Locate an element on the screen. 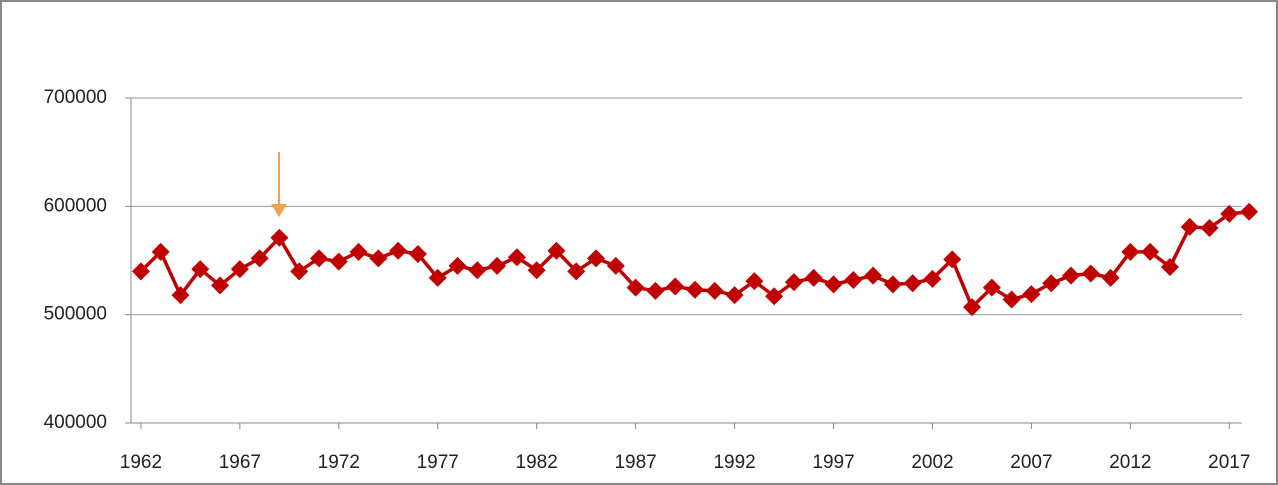 This screenshot has width=1278, height=485. annotation-arrow is located at coordinates (279, 184).